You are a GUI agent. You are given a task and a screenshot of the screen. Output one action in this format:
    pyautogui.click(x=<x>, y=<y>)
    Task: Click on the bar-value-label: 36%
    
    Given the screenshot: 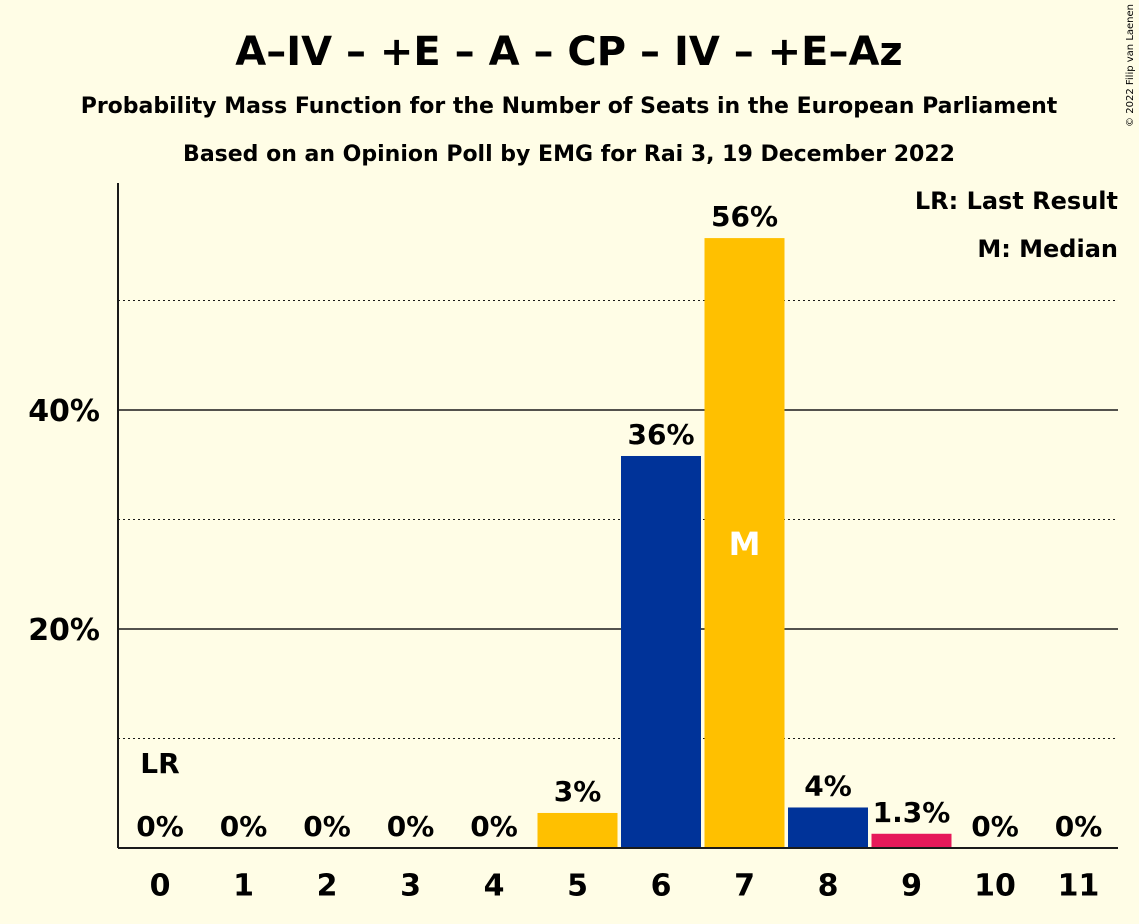 What is the action you would take?
    pyautogui.click(x=660, y=434)
    